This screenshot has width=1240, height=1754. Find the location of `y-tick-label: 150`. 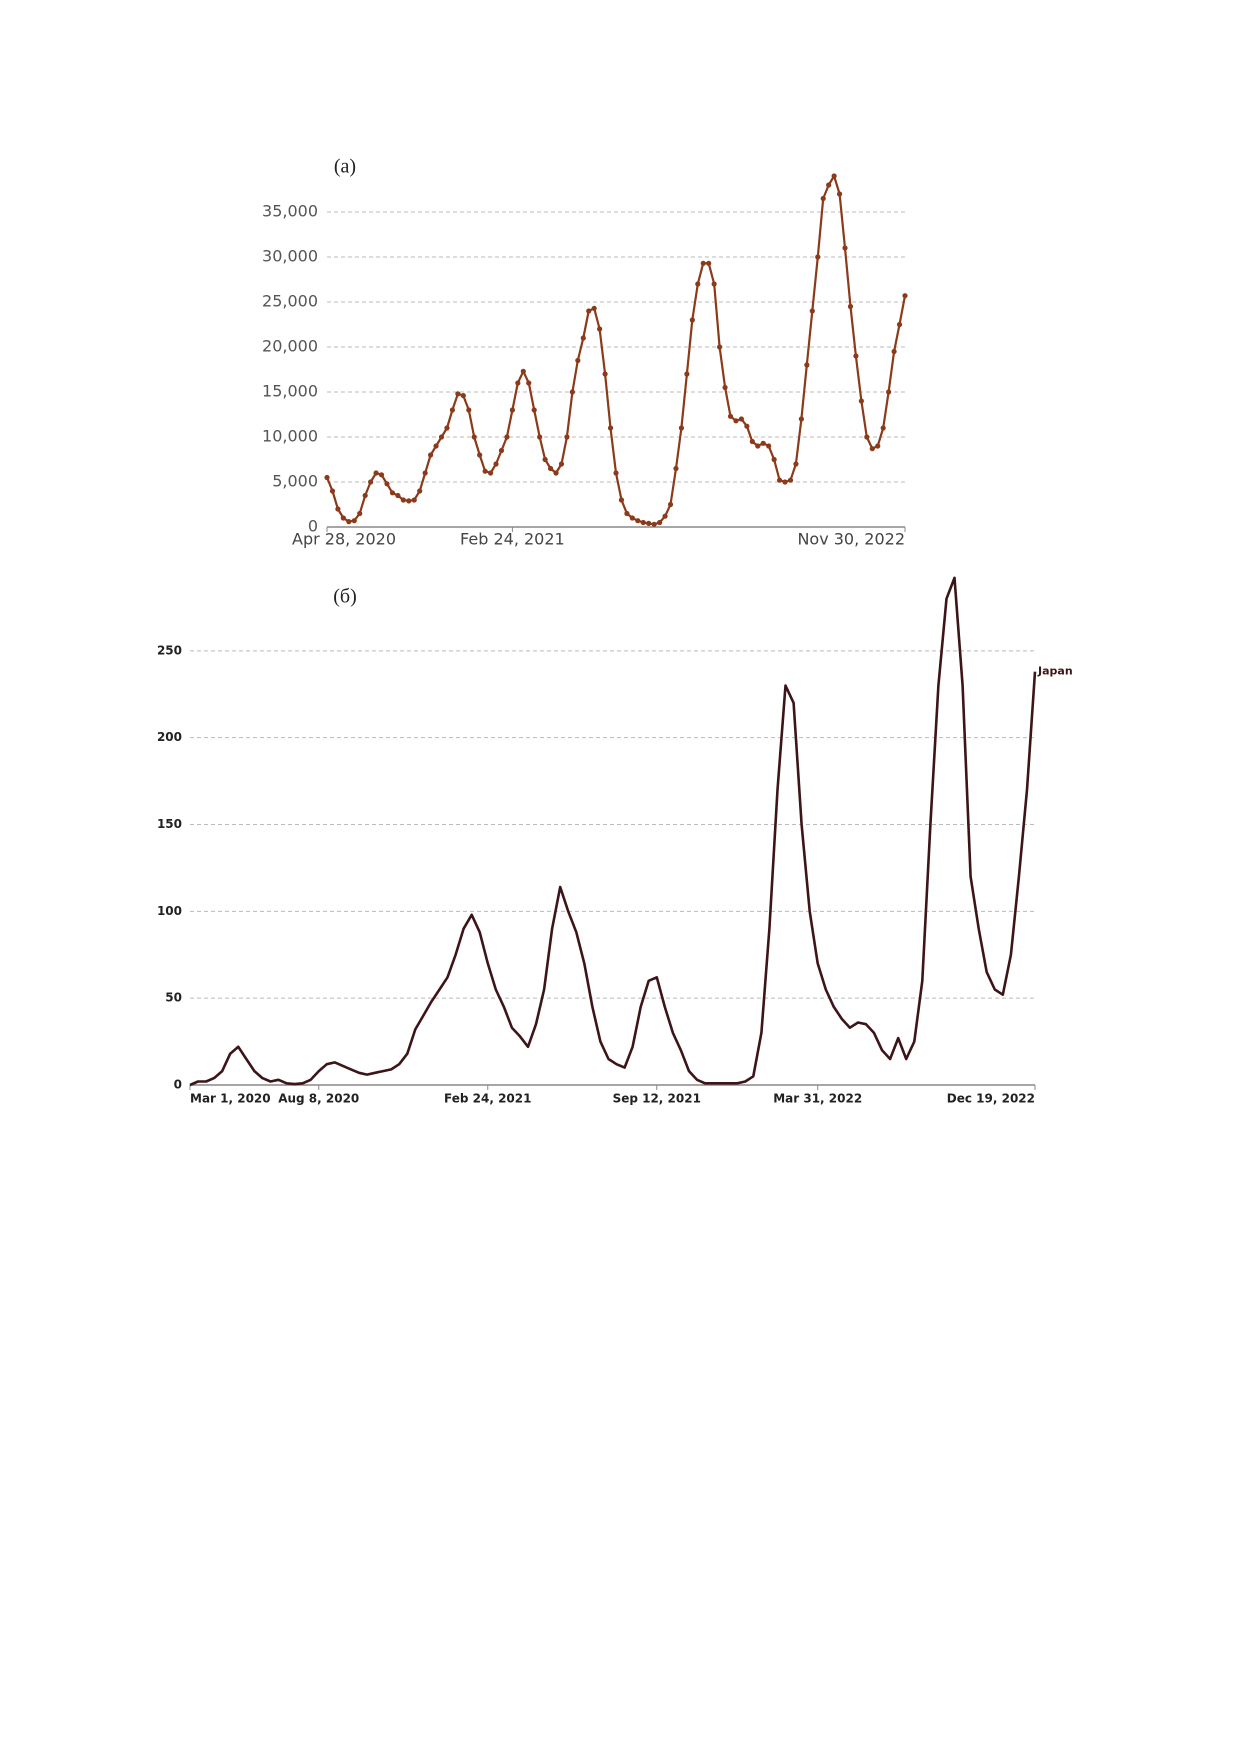

y-tick-label: 150 is located at coordinates (169, 824).